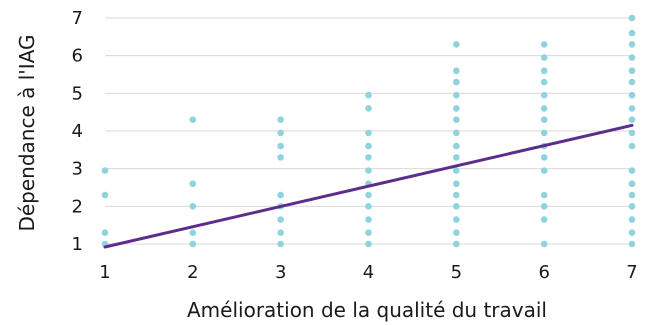 The image size is (652, 325). I want to click on y-tick-label: 6, so click(77, 56).